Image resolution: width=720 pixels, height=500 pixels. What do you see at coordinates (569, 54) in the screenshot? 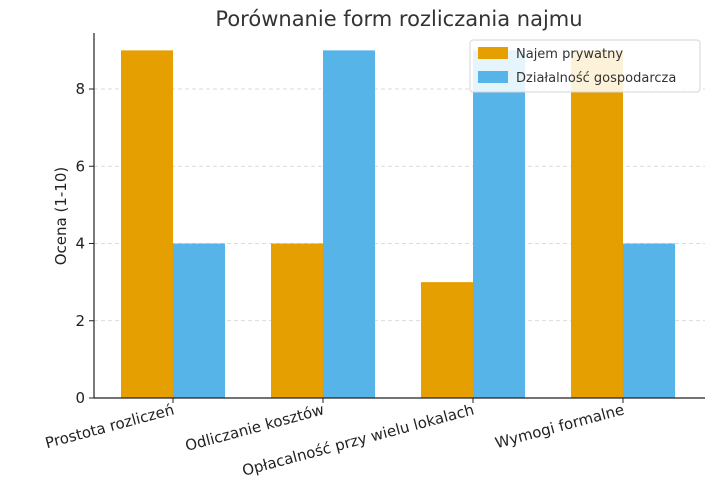
I see `legend-label: Najem prywatny` at bounding box center [569, 54].